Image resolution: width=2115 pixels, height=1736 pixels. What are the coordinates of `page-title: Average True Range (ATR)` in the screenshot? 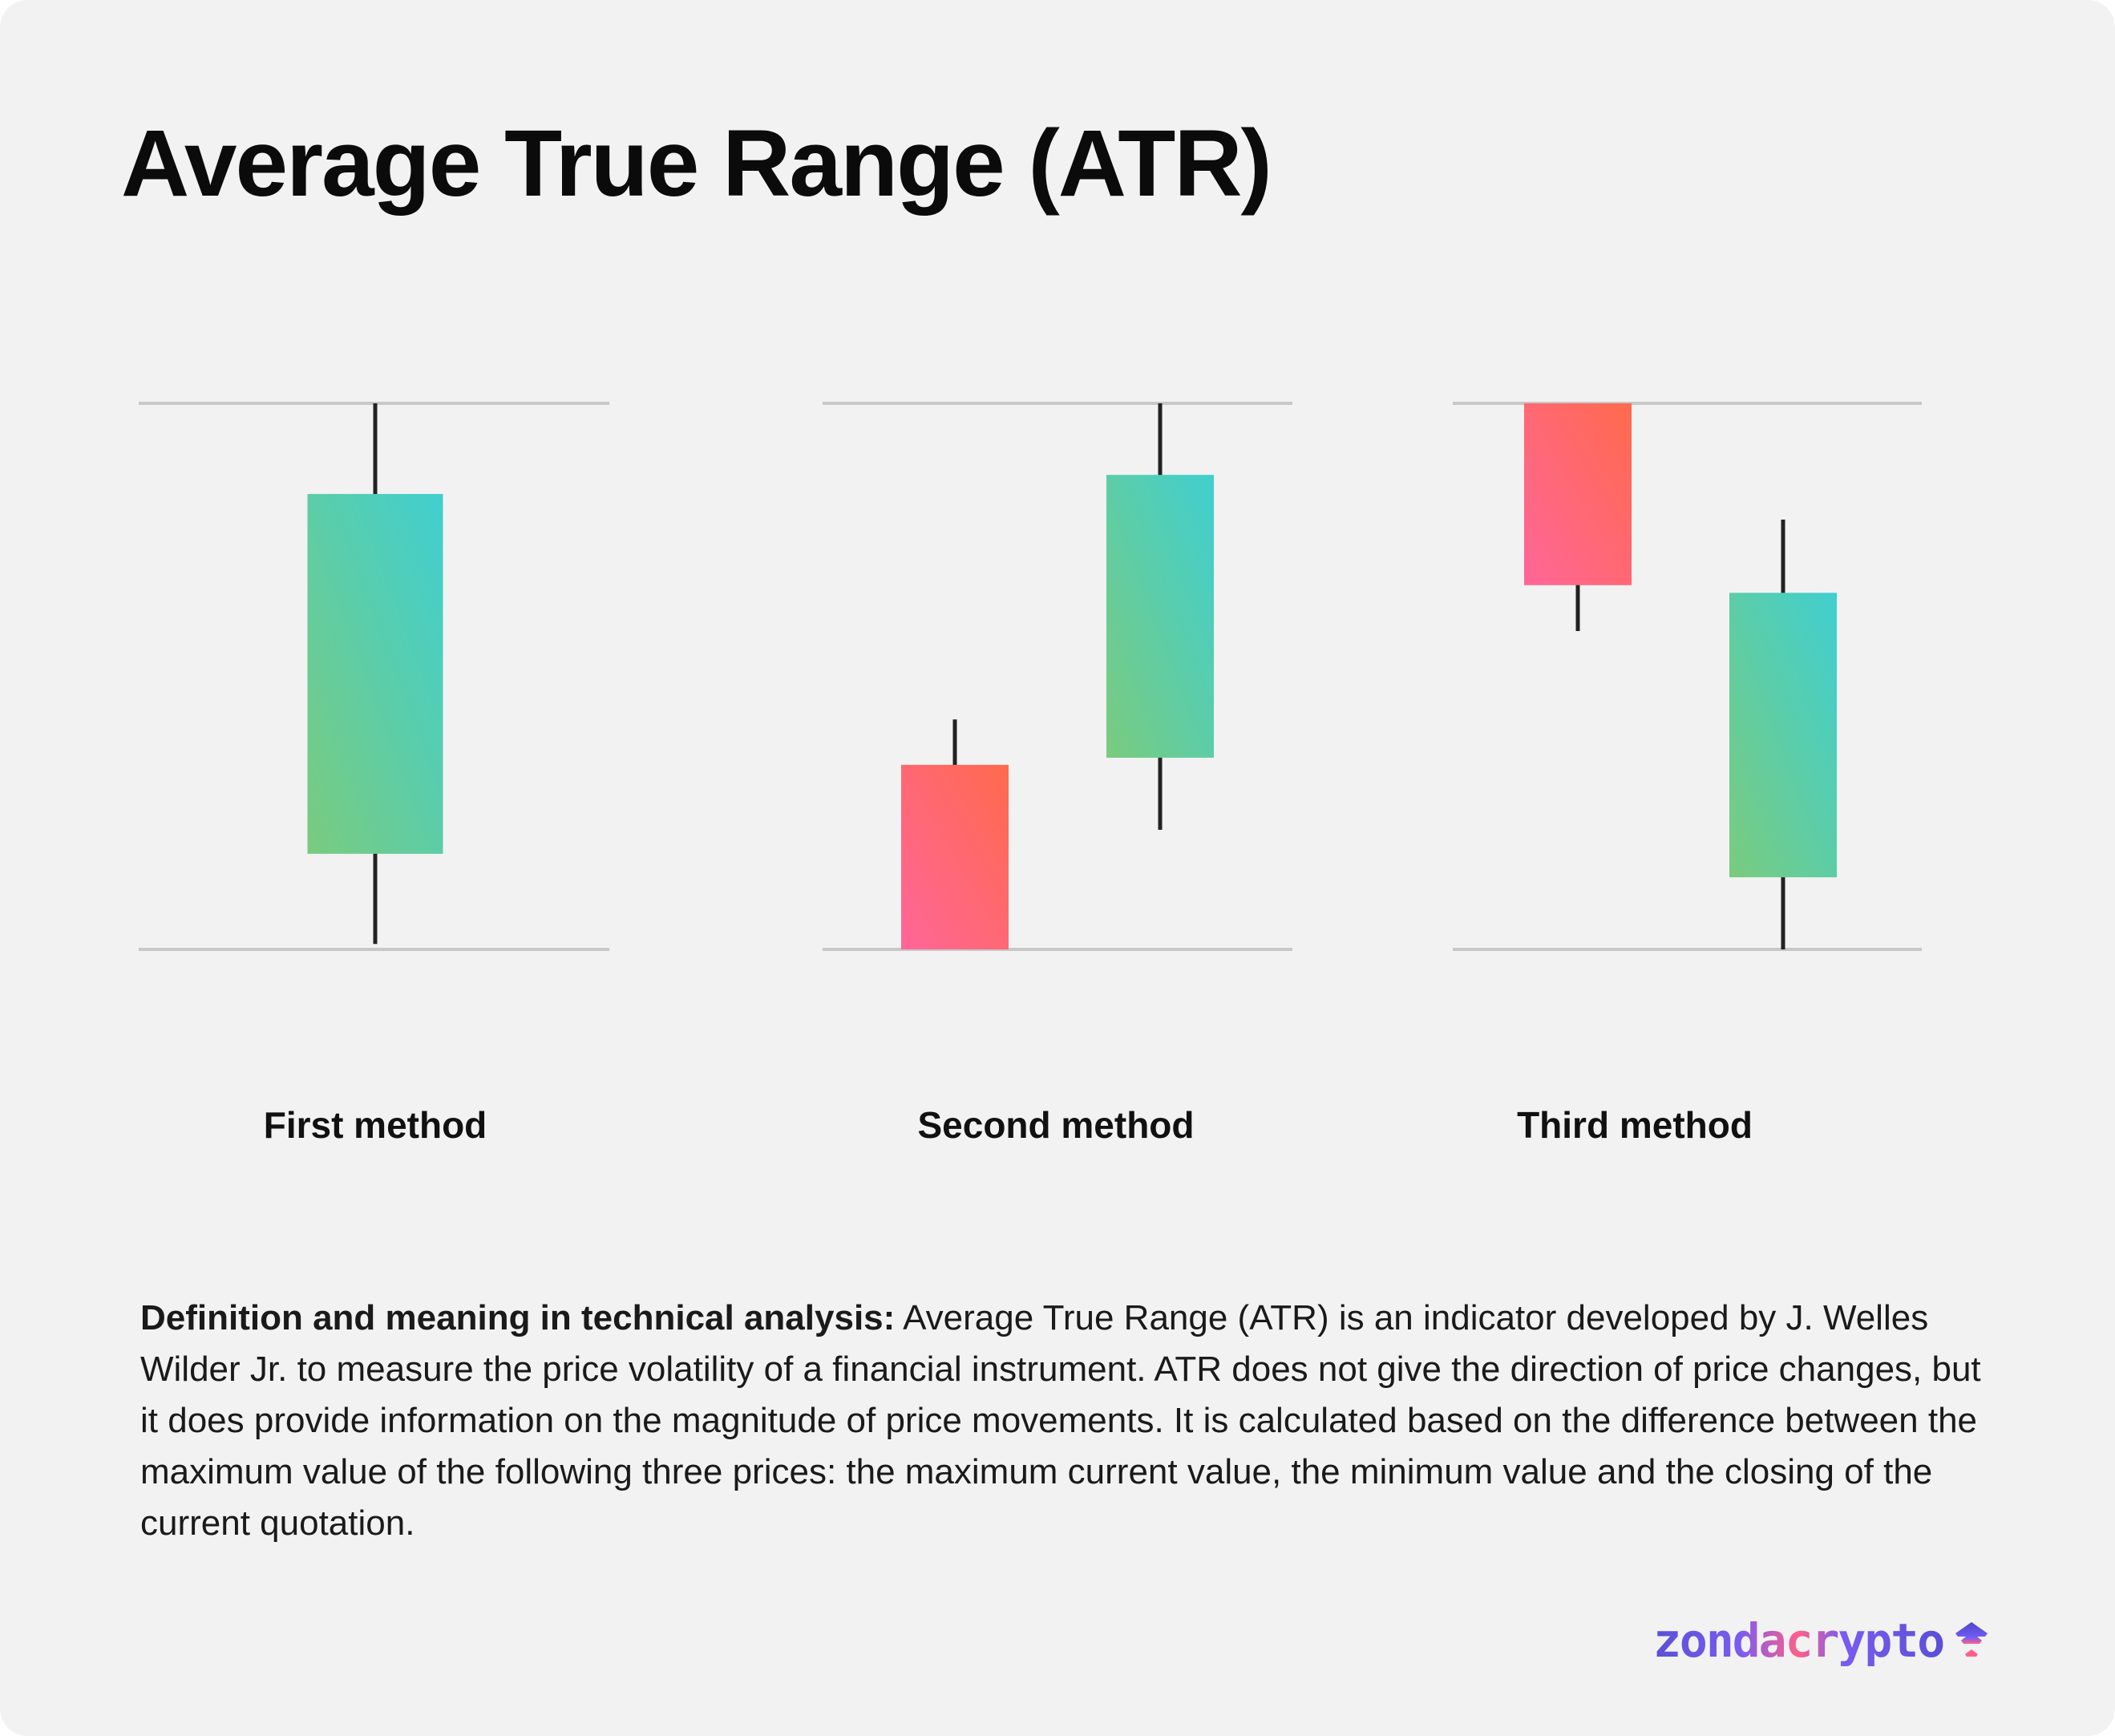 It's located at (696, 164).